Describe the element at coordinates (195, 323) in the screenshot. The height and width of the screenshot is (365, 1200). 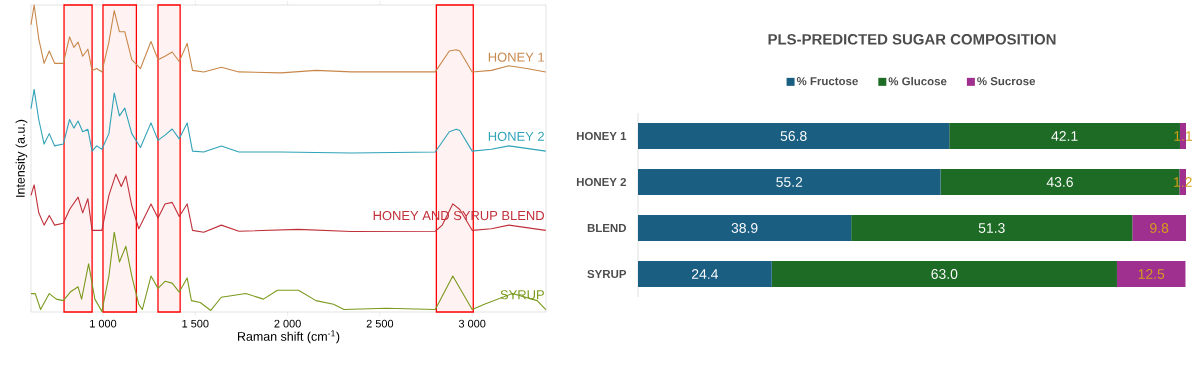
I see `x-tick-label: 1 500` at that location.